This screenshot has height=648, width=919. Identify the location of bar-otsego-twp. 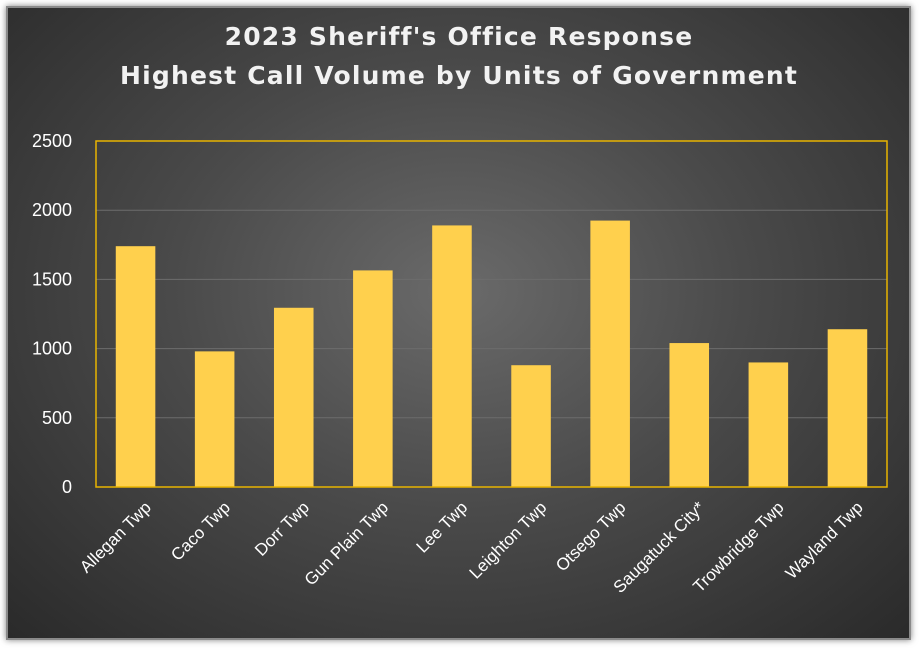
(610, 353).